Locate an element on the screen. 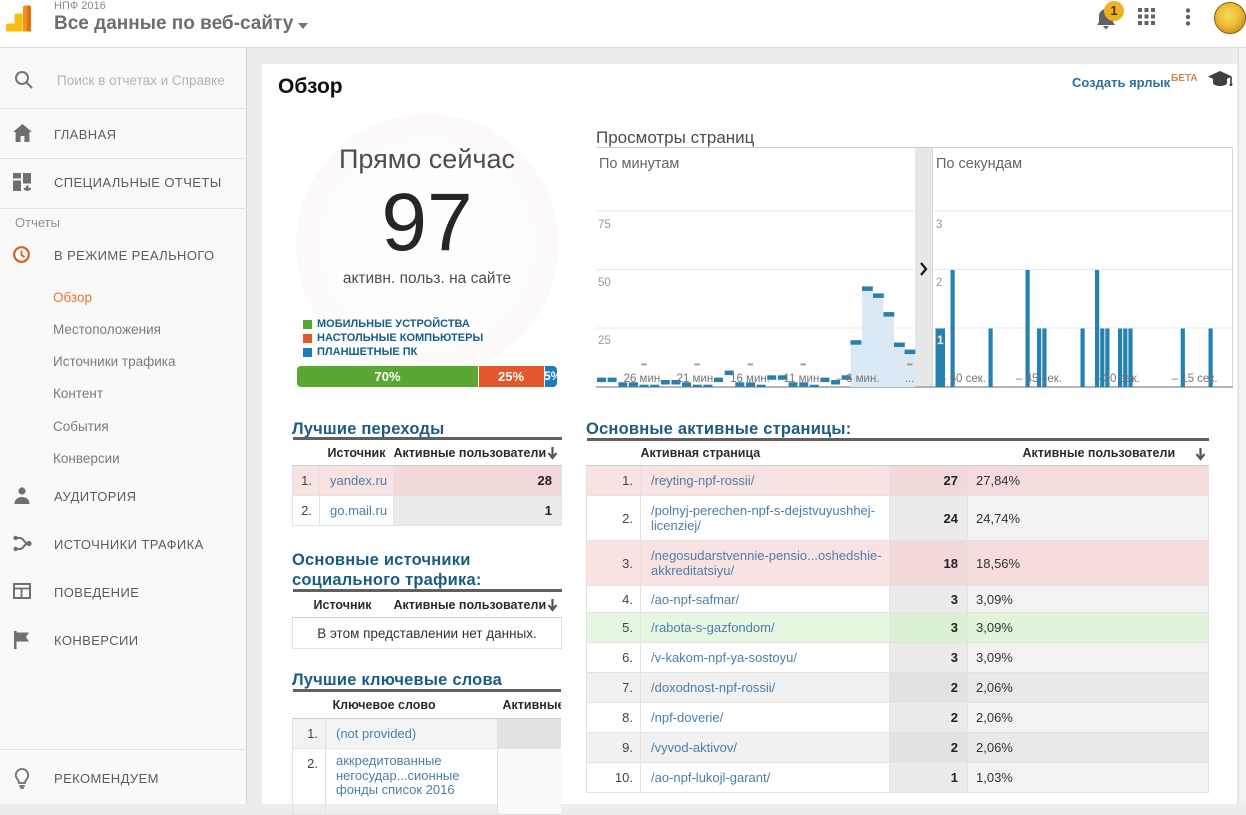 This screenshot has height=815, width=1246. svg-text: – 30 сек. is located at coordinates (1117, 379).